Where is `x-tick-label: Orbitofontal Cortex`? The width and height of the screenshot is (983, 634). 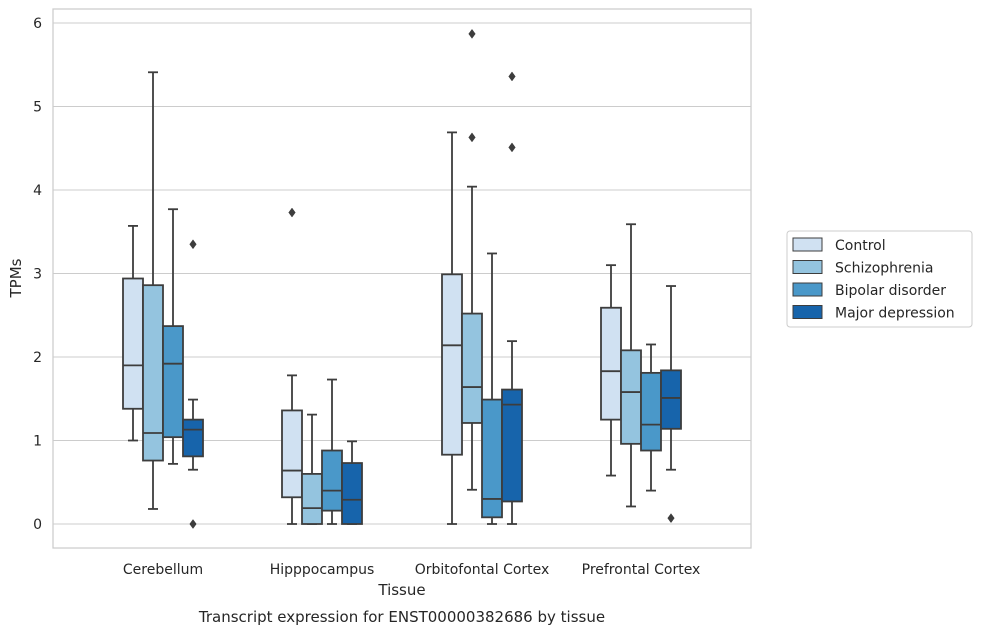 x-tick-label: Orbitofontal Cortex is located at coordinates (482, 570).